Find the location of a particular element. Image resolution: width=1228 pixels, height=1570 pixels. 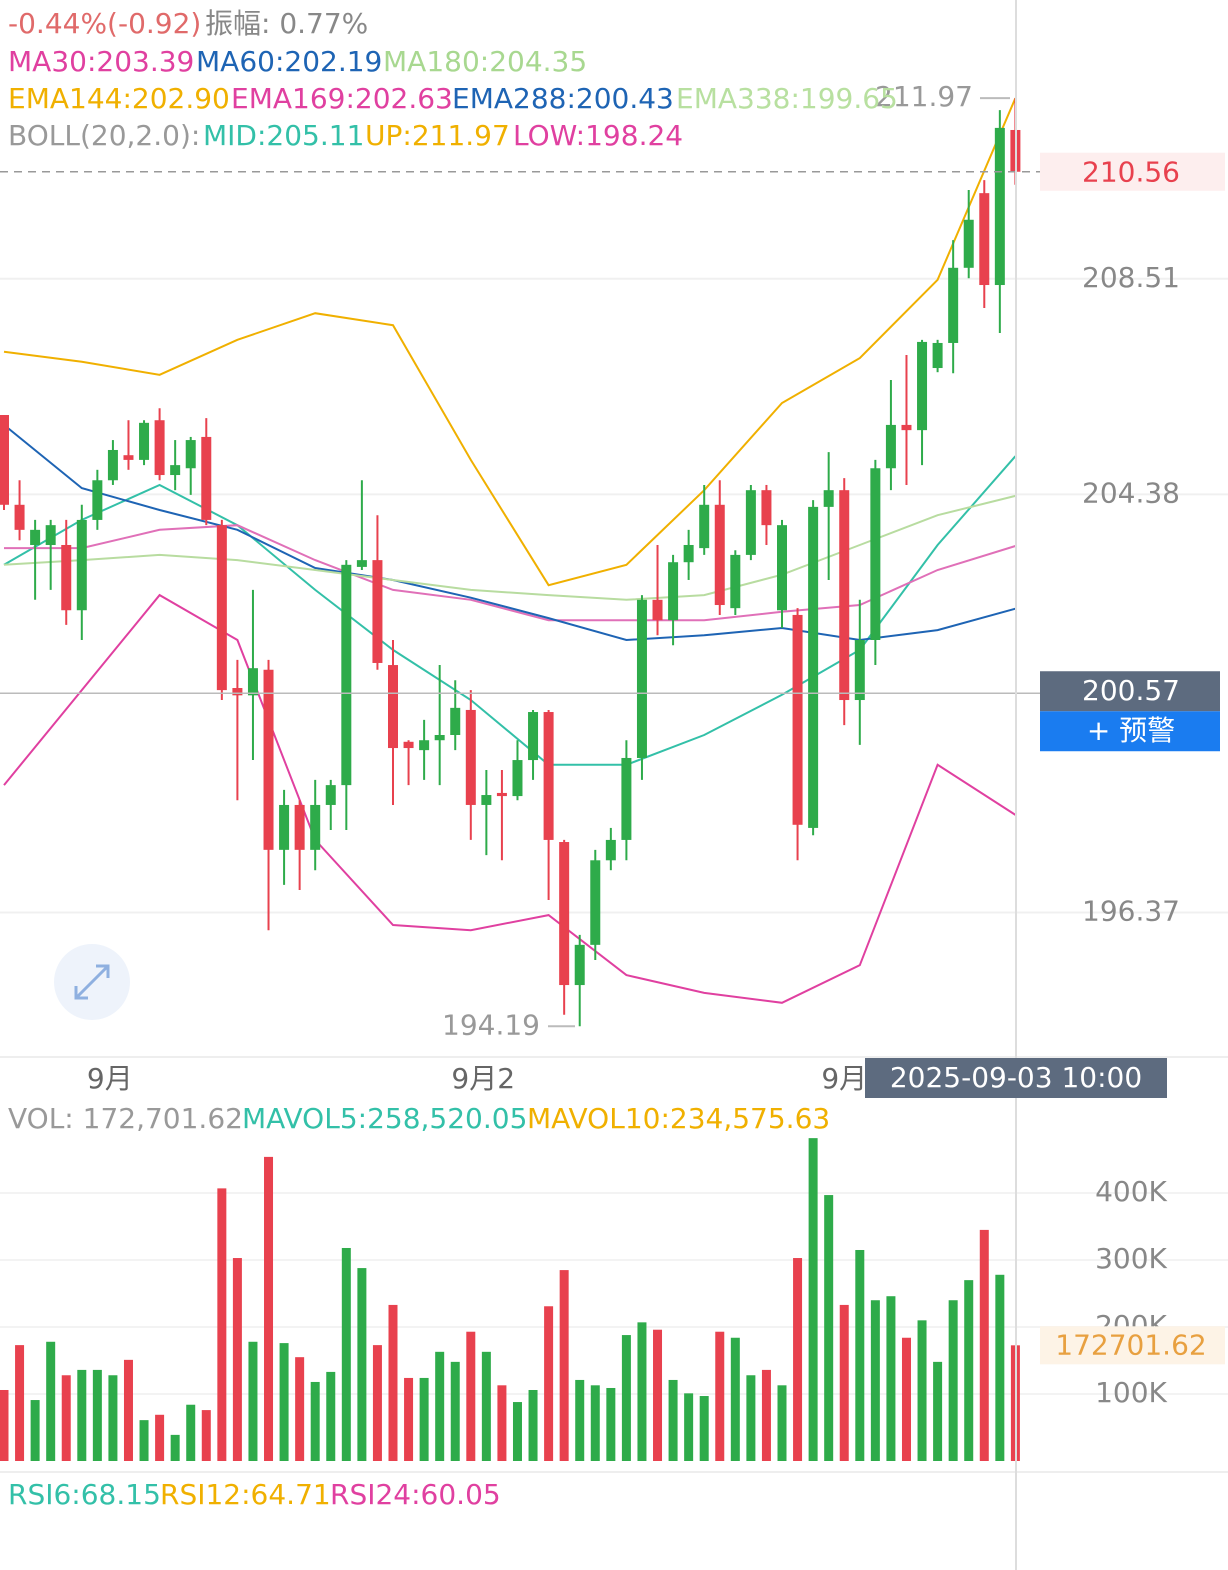

alert-label: + 预警 is located at coordinates (1131, 730).